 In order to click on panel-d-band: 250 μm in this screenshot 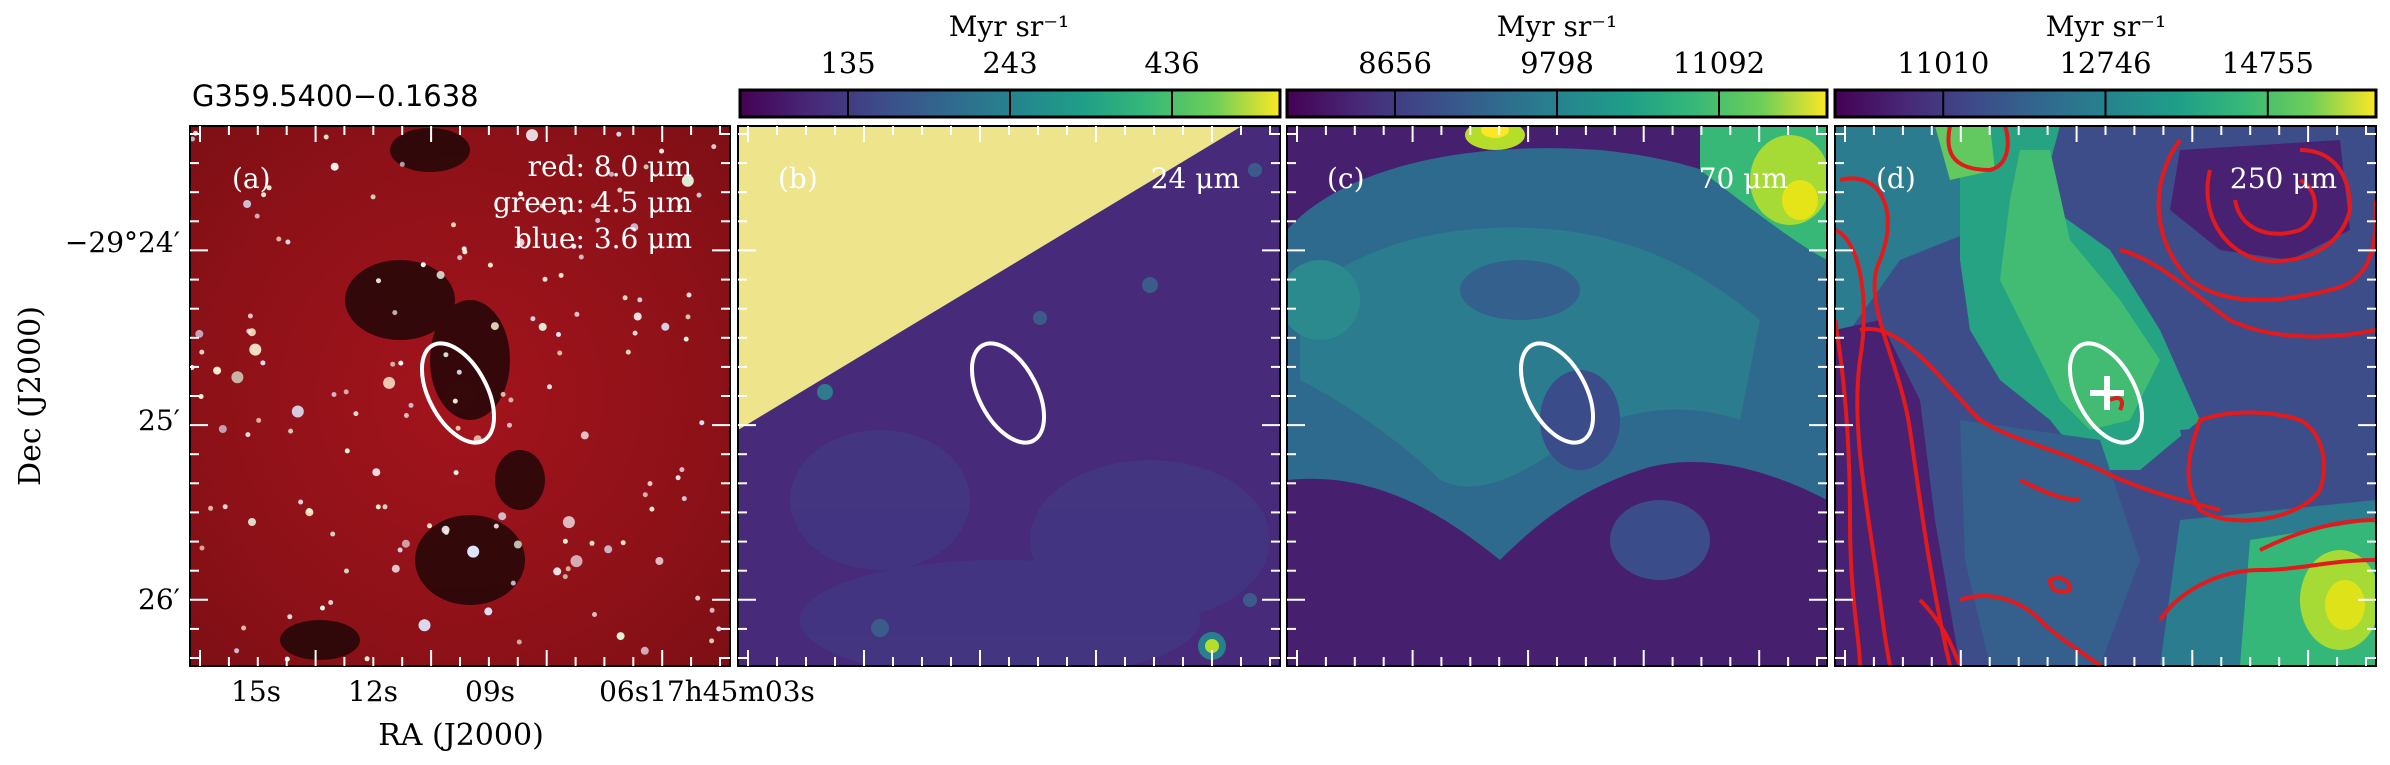, I will do `click(2283, 178)`.